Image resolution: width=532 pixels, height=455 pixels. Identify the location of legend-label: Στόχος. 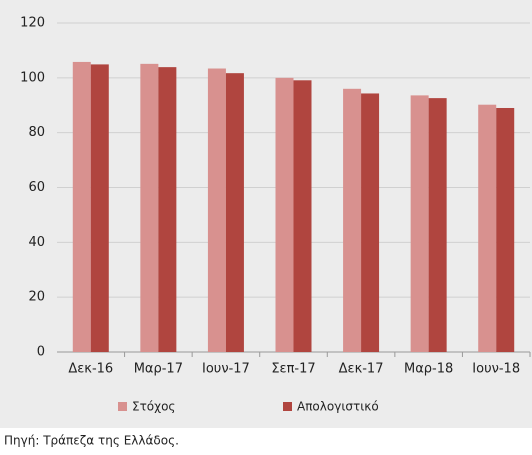
(153, 407).